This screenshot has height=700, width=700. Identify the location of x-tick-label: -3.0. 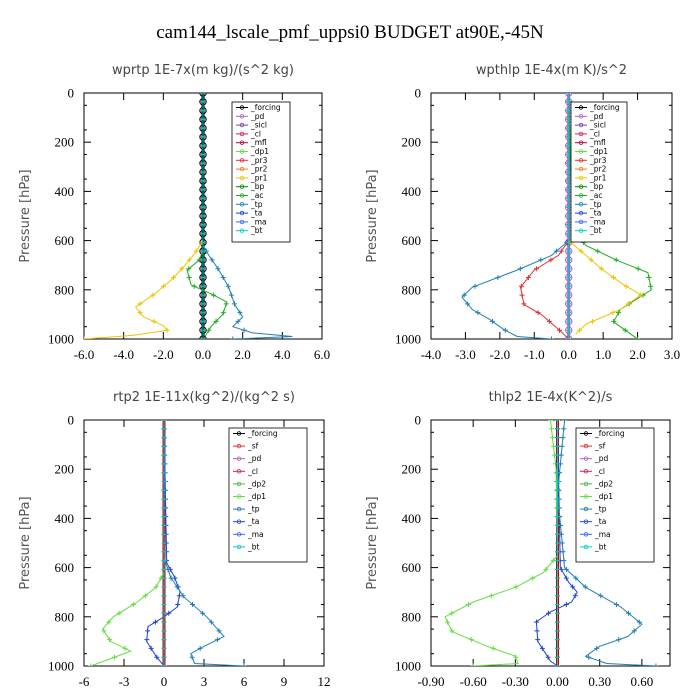
(465, 354).